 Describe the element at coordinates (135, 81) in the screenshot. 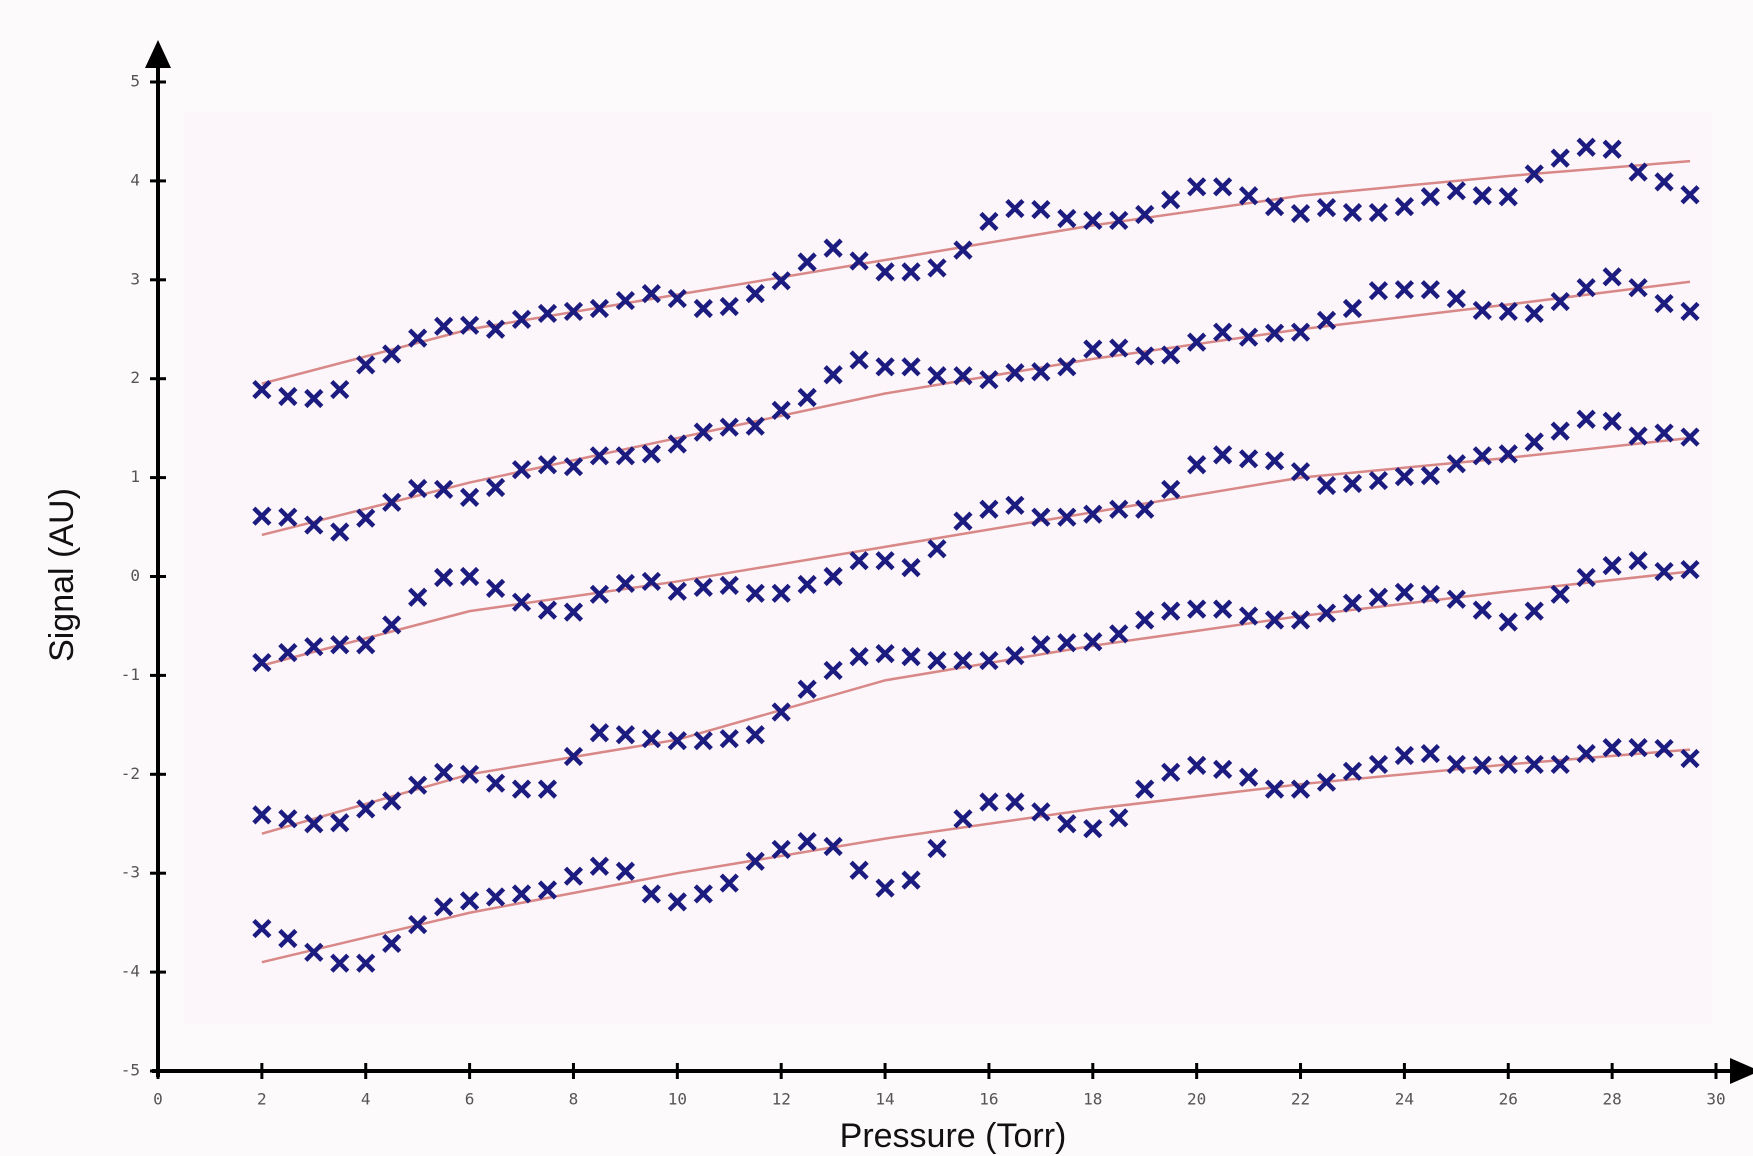

I see `y-tick-label: 5` at that location.